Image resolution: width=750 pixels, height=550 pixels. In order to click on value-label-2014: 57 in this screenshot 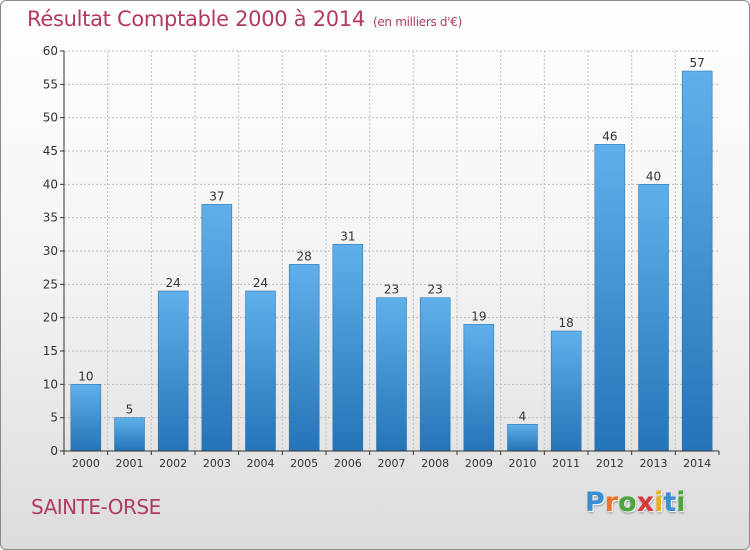, I will do `click(697, 63)`.